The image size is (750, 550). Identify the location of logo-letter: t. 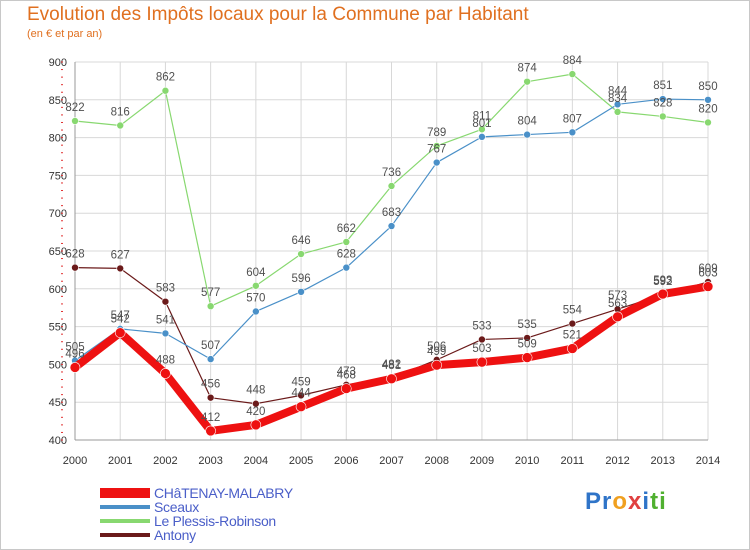
(655, 501).